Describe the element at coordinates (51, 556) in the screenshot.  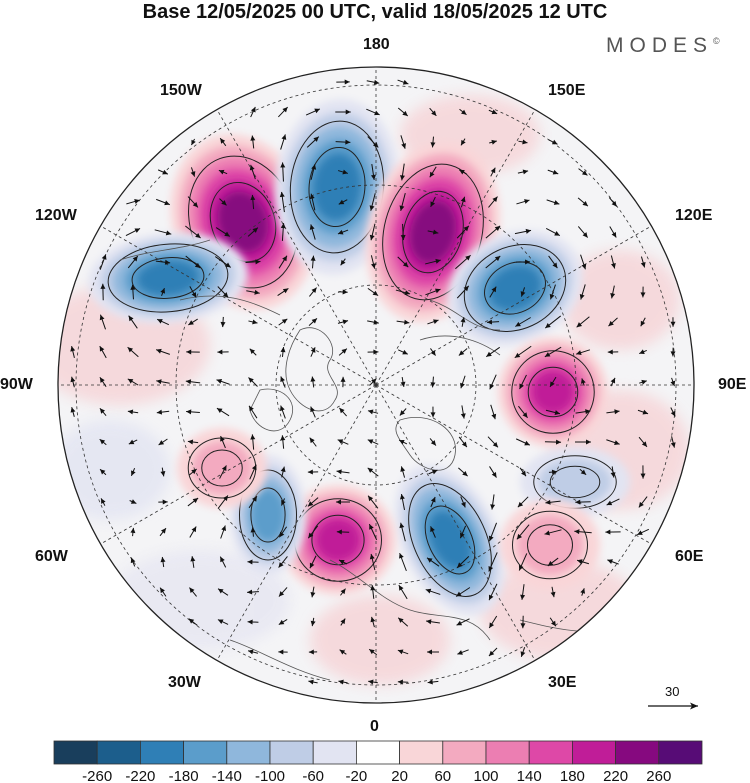
I see `lon-label-60w: 60W` at that location.